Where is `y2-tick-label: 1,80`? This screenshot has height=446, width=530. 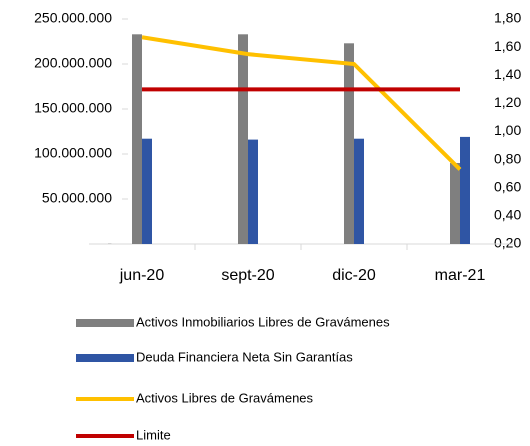 y2-tick-label: 1,80 is located at coordinates (507, 18).